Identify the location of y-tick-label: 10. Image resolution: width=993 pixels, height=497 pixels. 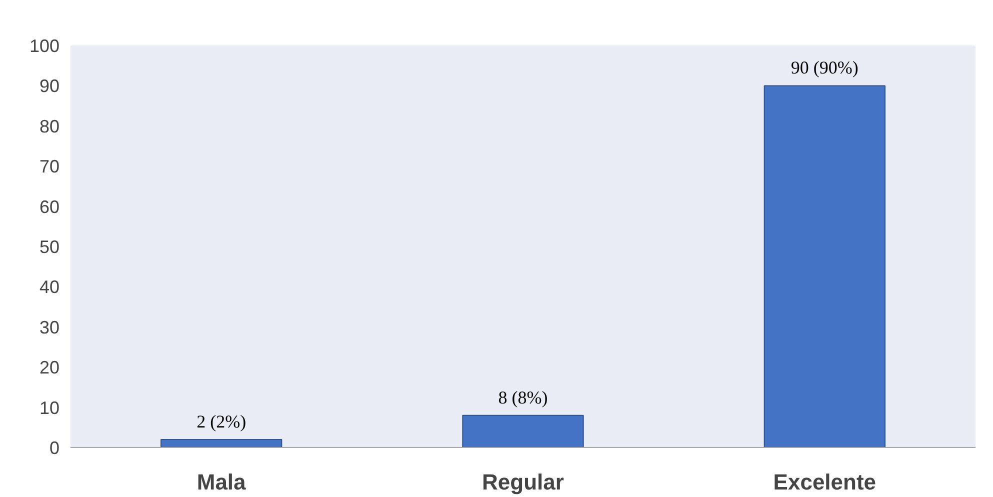
(49, 408).